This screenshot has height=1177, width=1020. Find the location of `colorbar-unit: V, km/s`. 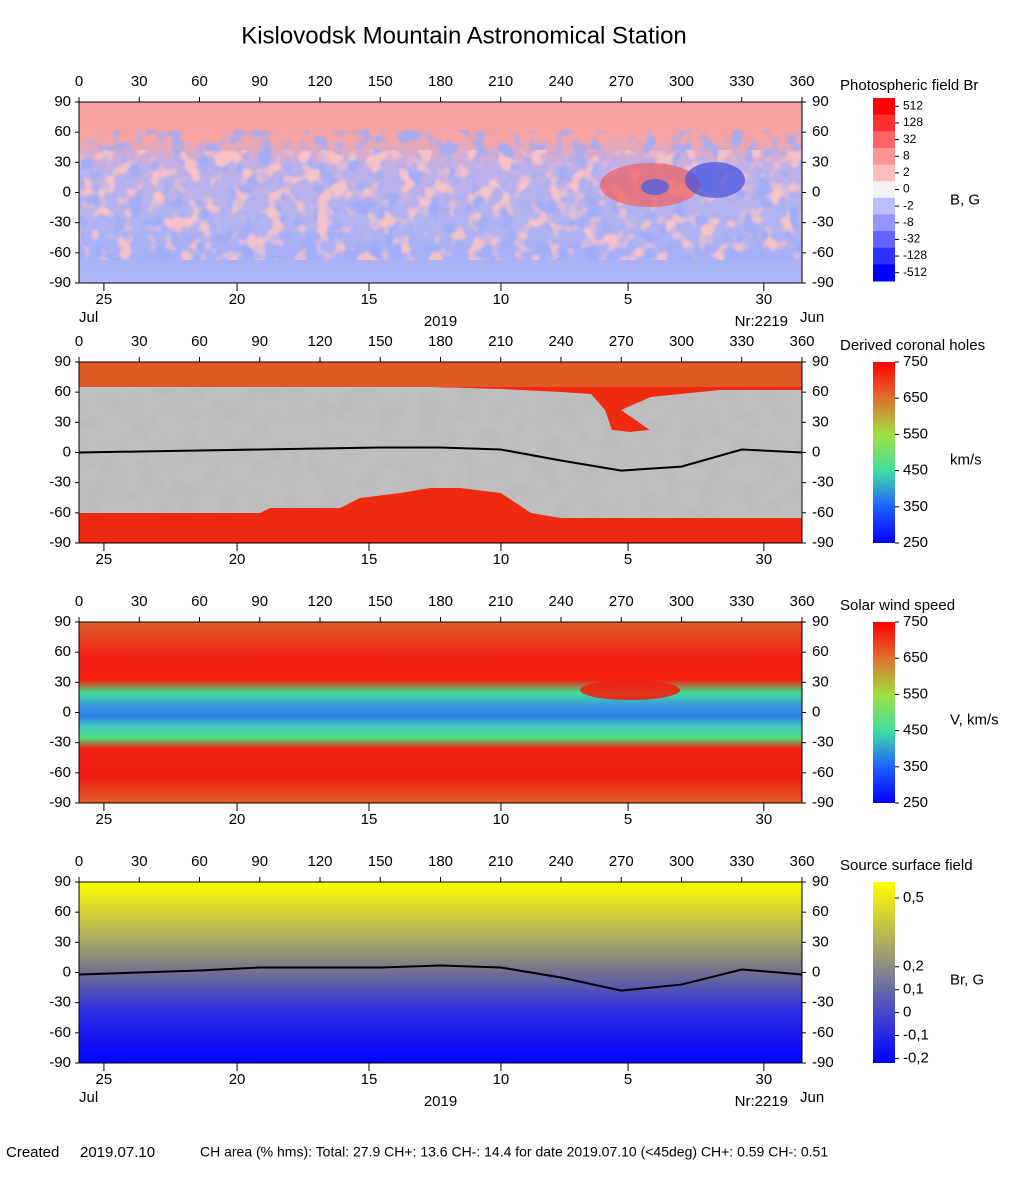

colorbar-unit: V, km/s is located at coordinates (974, 719).